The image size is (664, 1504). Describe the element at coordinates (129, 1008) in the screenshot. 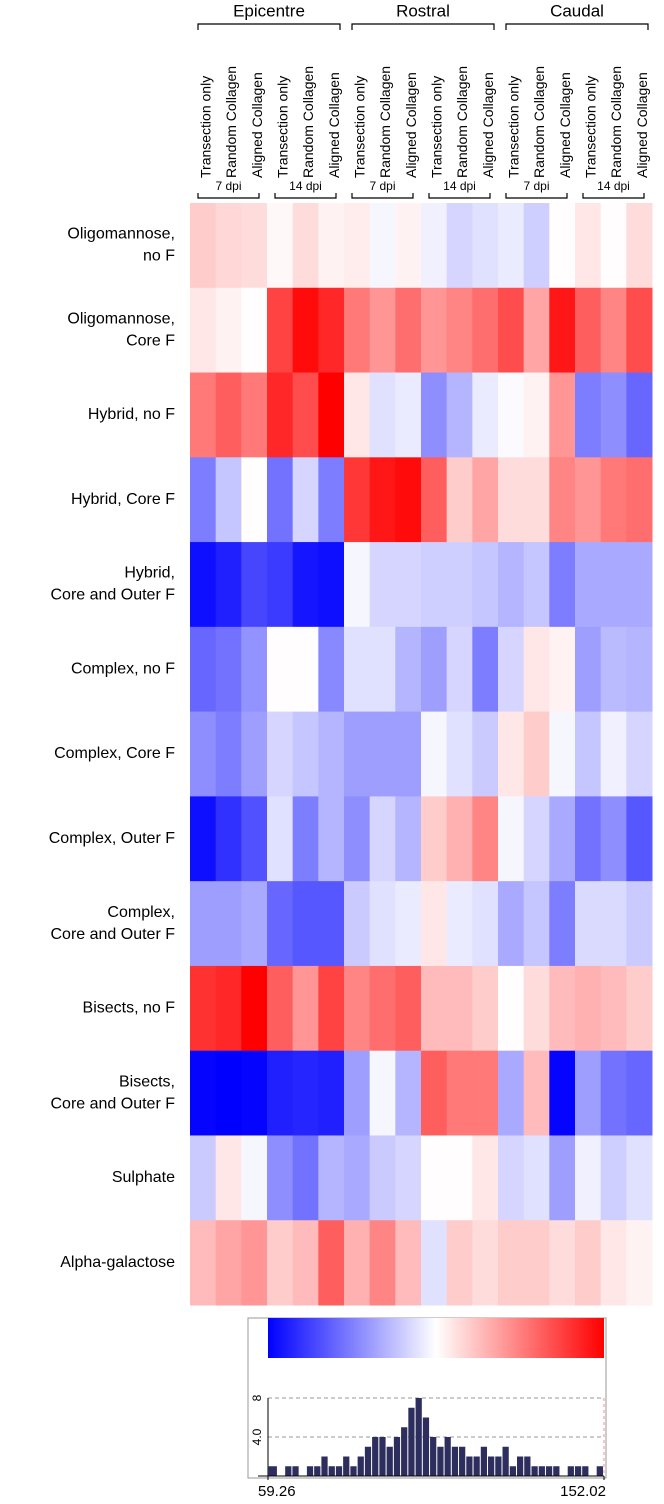

I see `row-label: Bisects, no F` at that location.